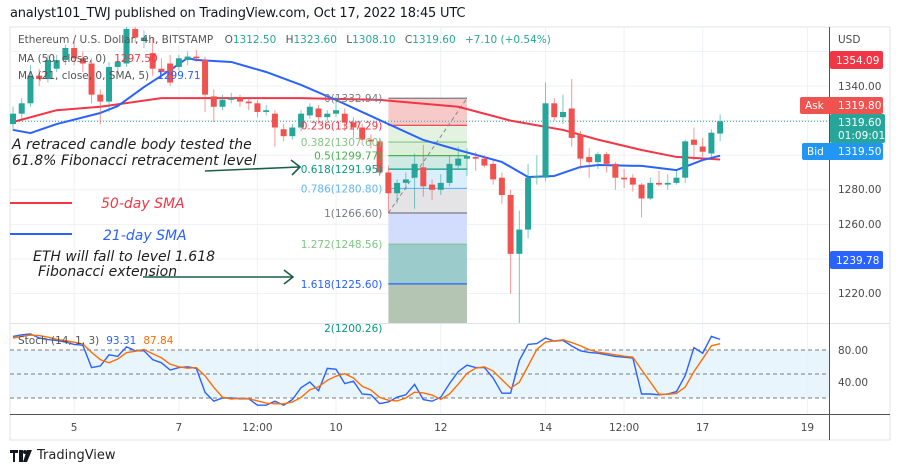 This screenshot has height=474, width=900. Describe the element at coordinates (859, 225) in the screenshot. I see `price-tick: 1260.00` at that location.